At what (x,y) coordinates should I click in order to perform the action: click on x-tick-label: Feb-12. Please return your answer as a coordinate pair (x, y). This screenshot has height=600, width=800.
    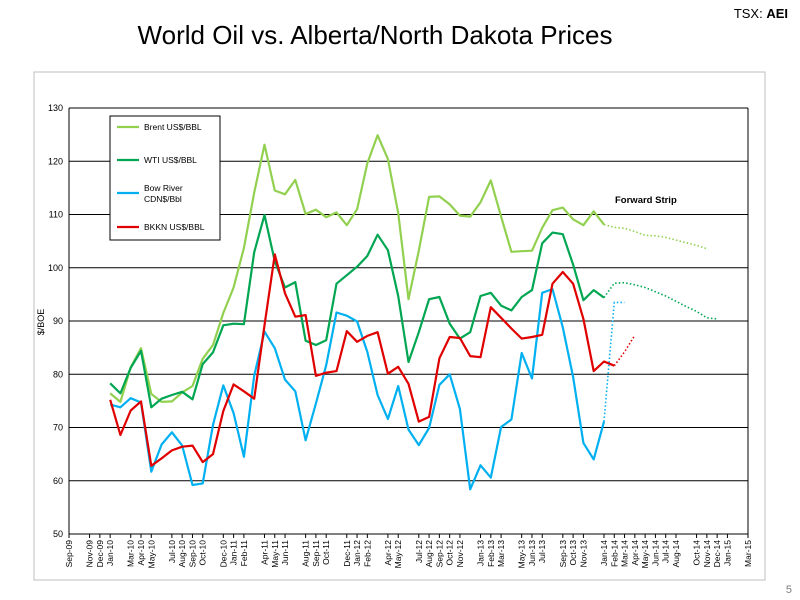
    Looking at the image, I should click on (367, 553).